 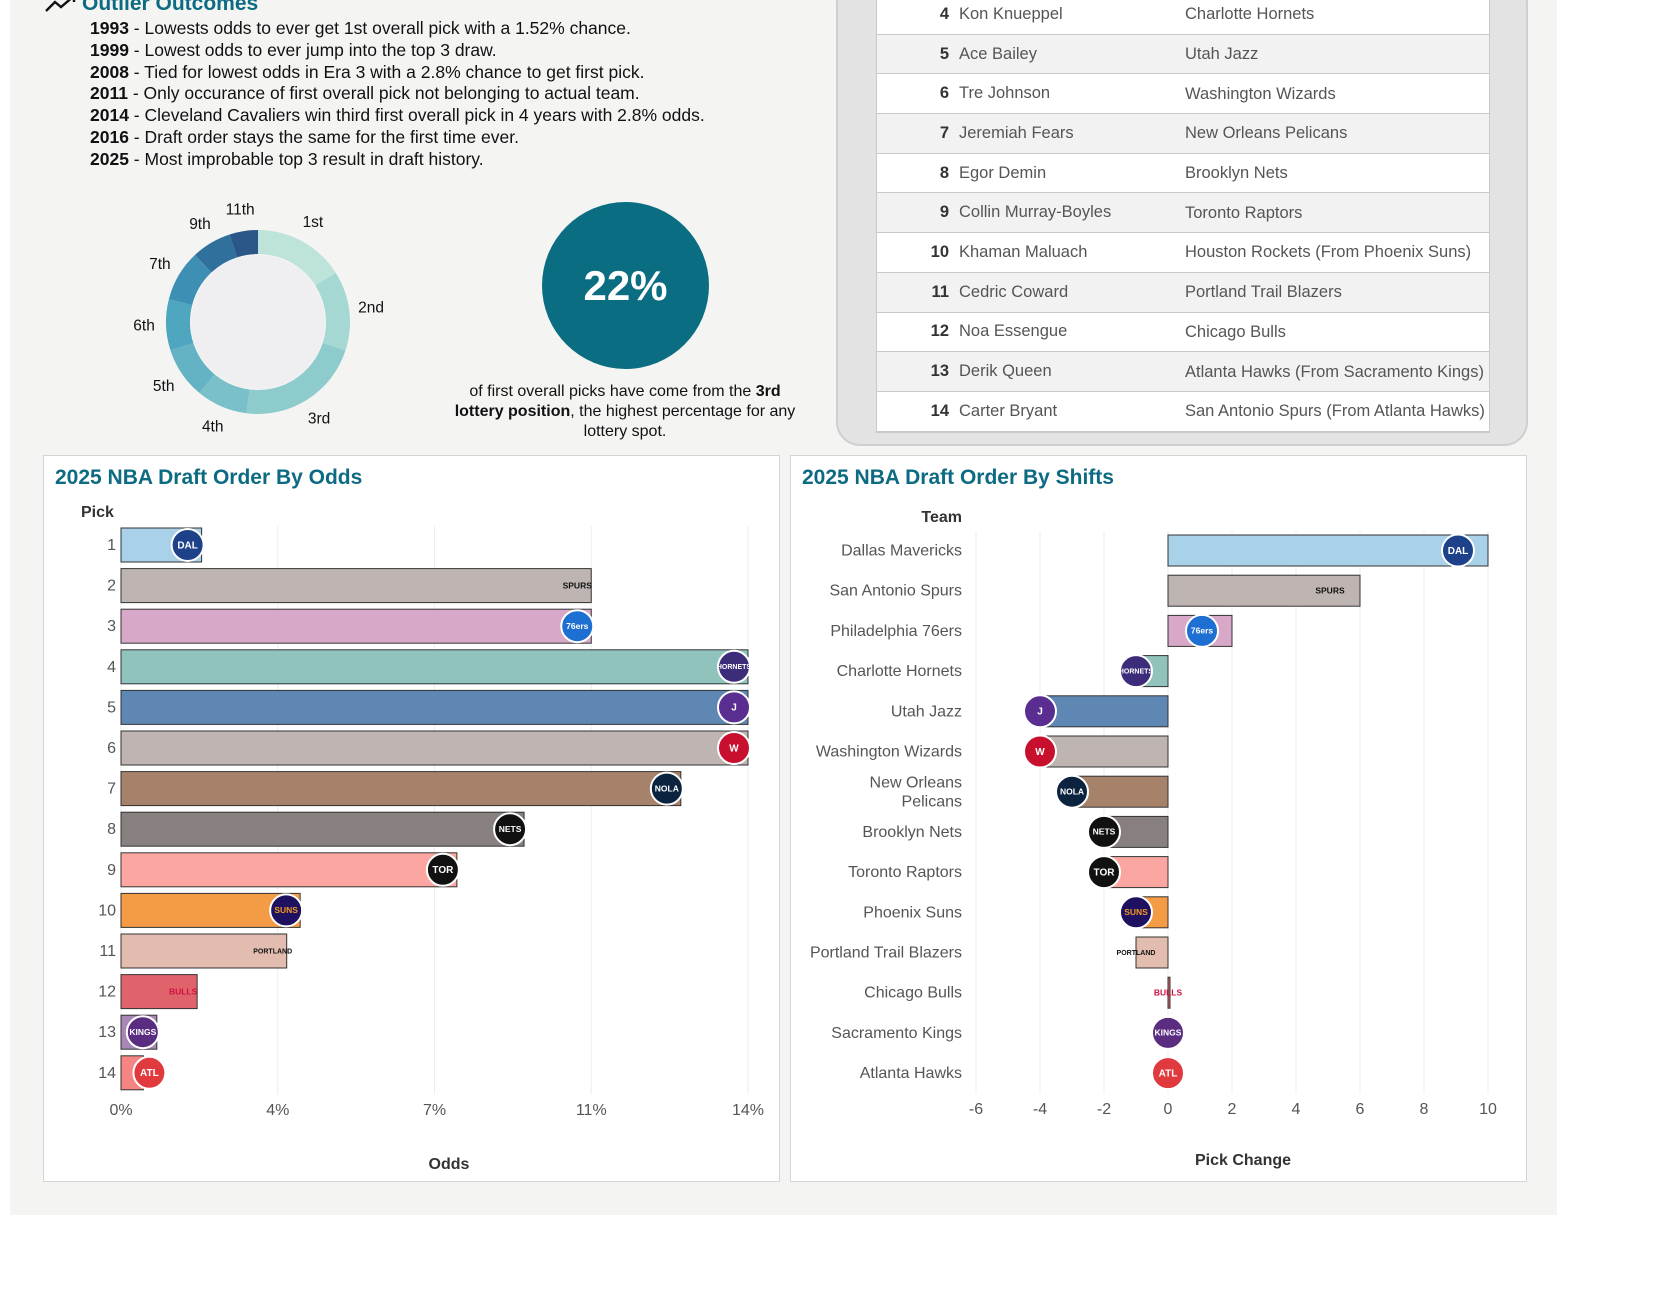 I want to click on shifts-tick-label: 4, so click(x=1296, y=1109).